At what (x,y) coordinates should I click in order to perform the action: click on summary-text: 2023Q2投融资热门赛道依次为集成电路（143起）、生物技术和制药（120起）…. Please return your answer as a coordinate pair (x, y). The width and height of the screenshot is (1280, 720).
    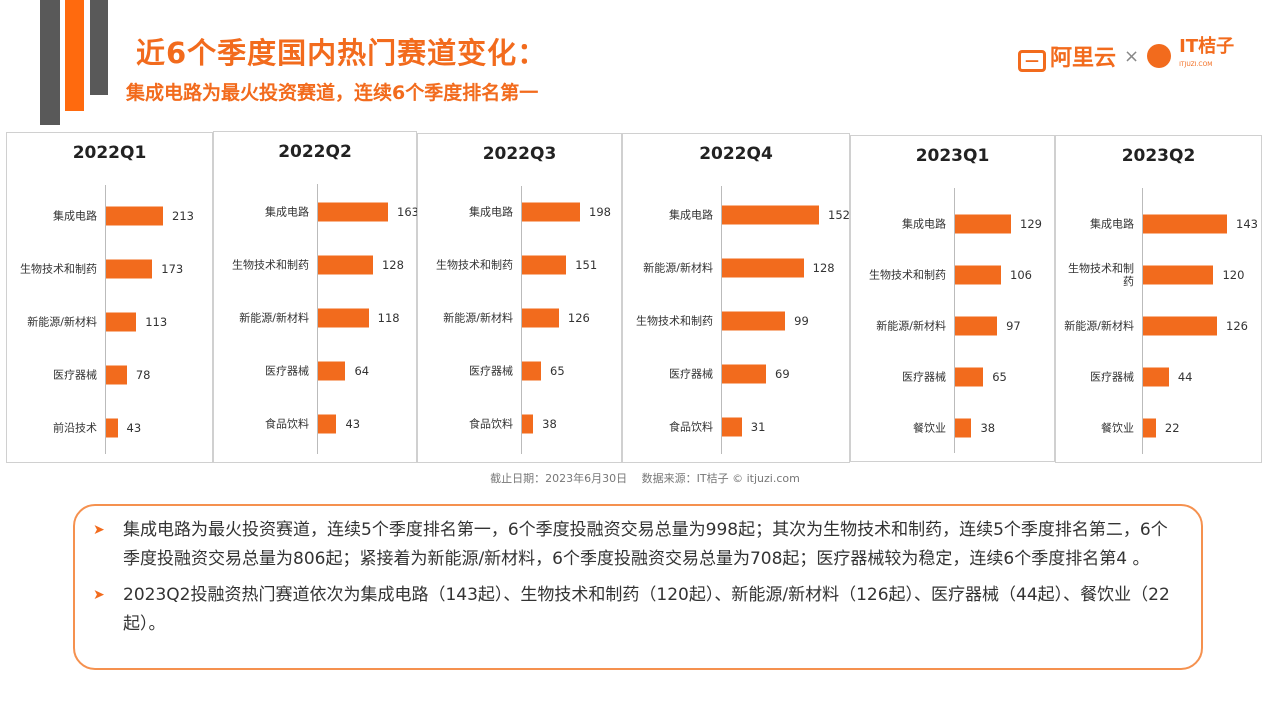
    Looking at the image, I should click on (646, 609).